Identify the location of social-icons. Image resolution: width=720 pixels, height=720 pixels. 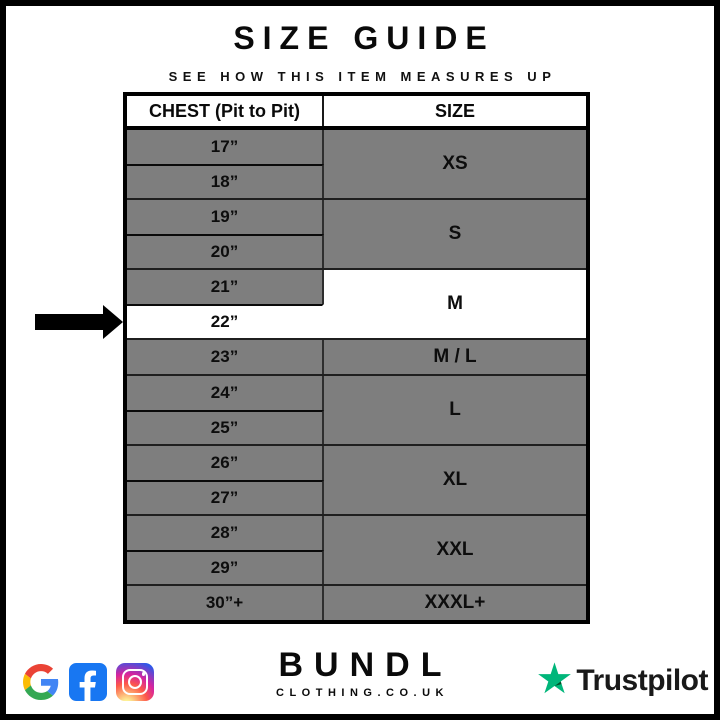
(88, 682).